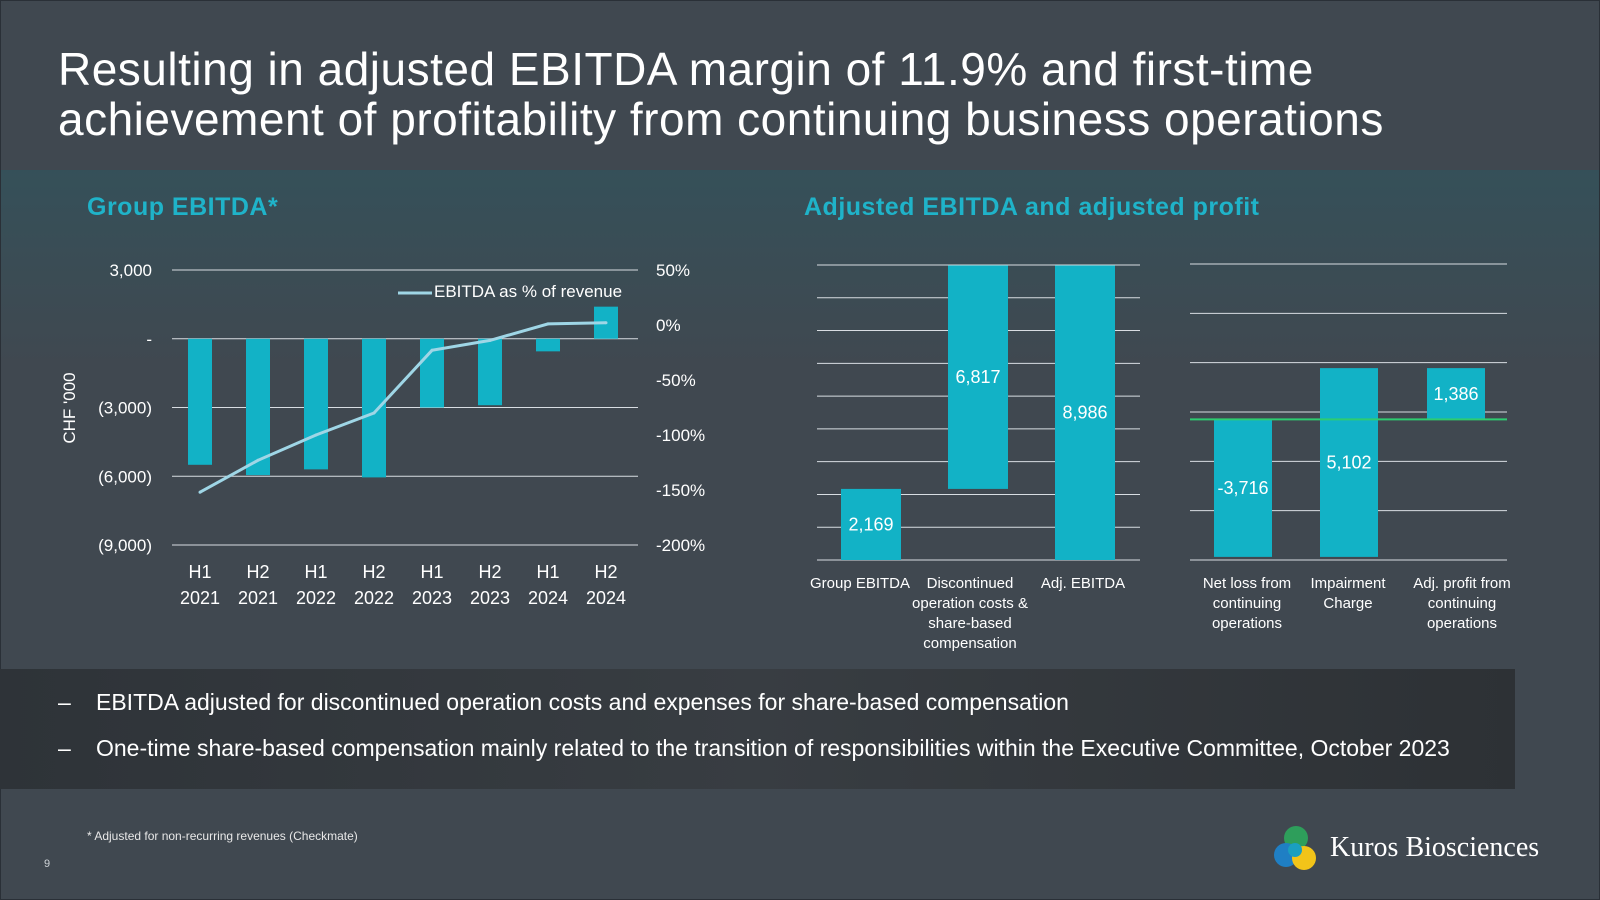  Describe the element at coordinates (1247, 583) in the screenshot. I see `x-category-label: Net loss from` at that location.